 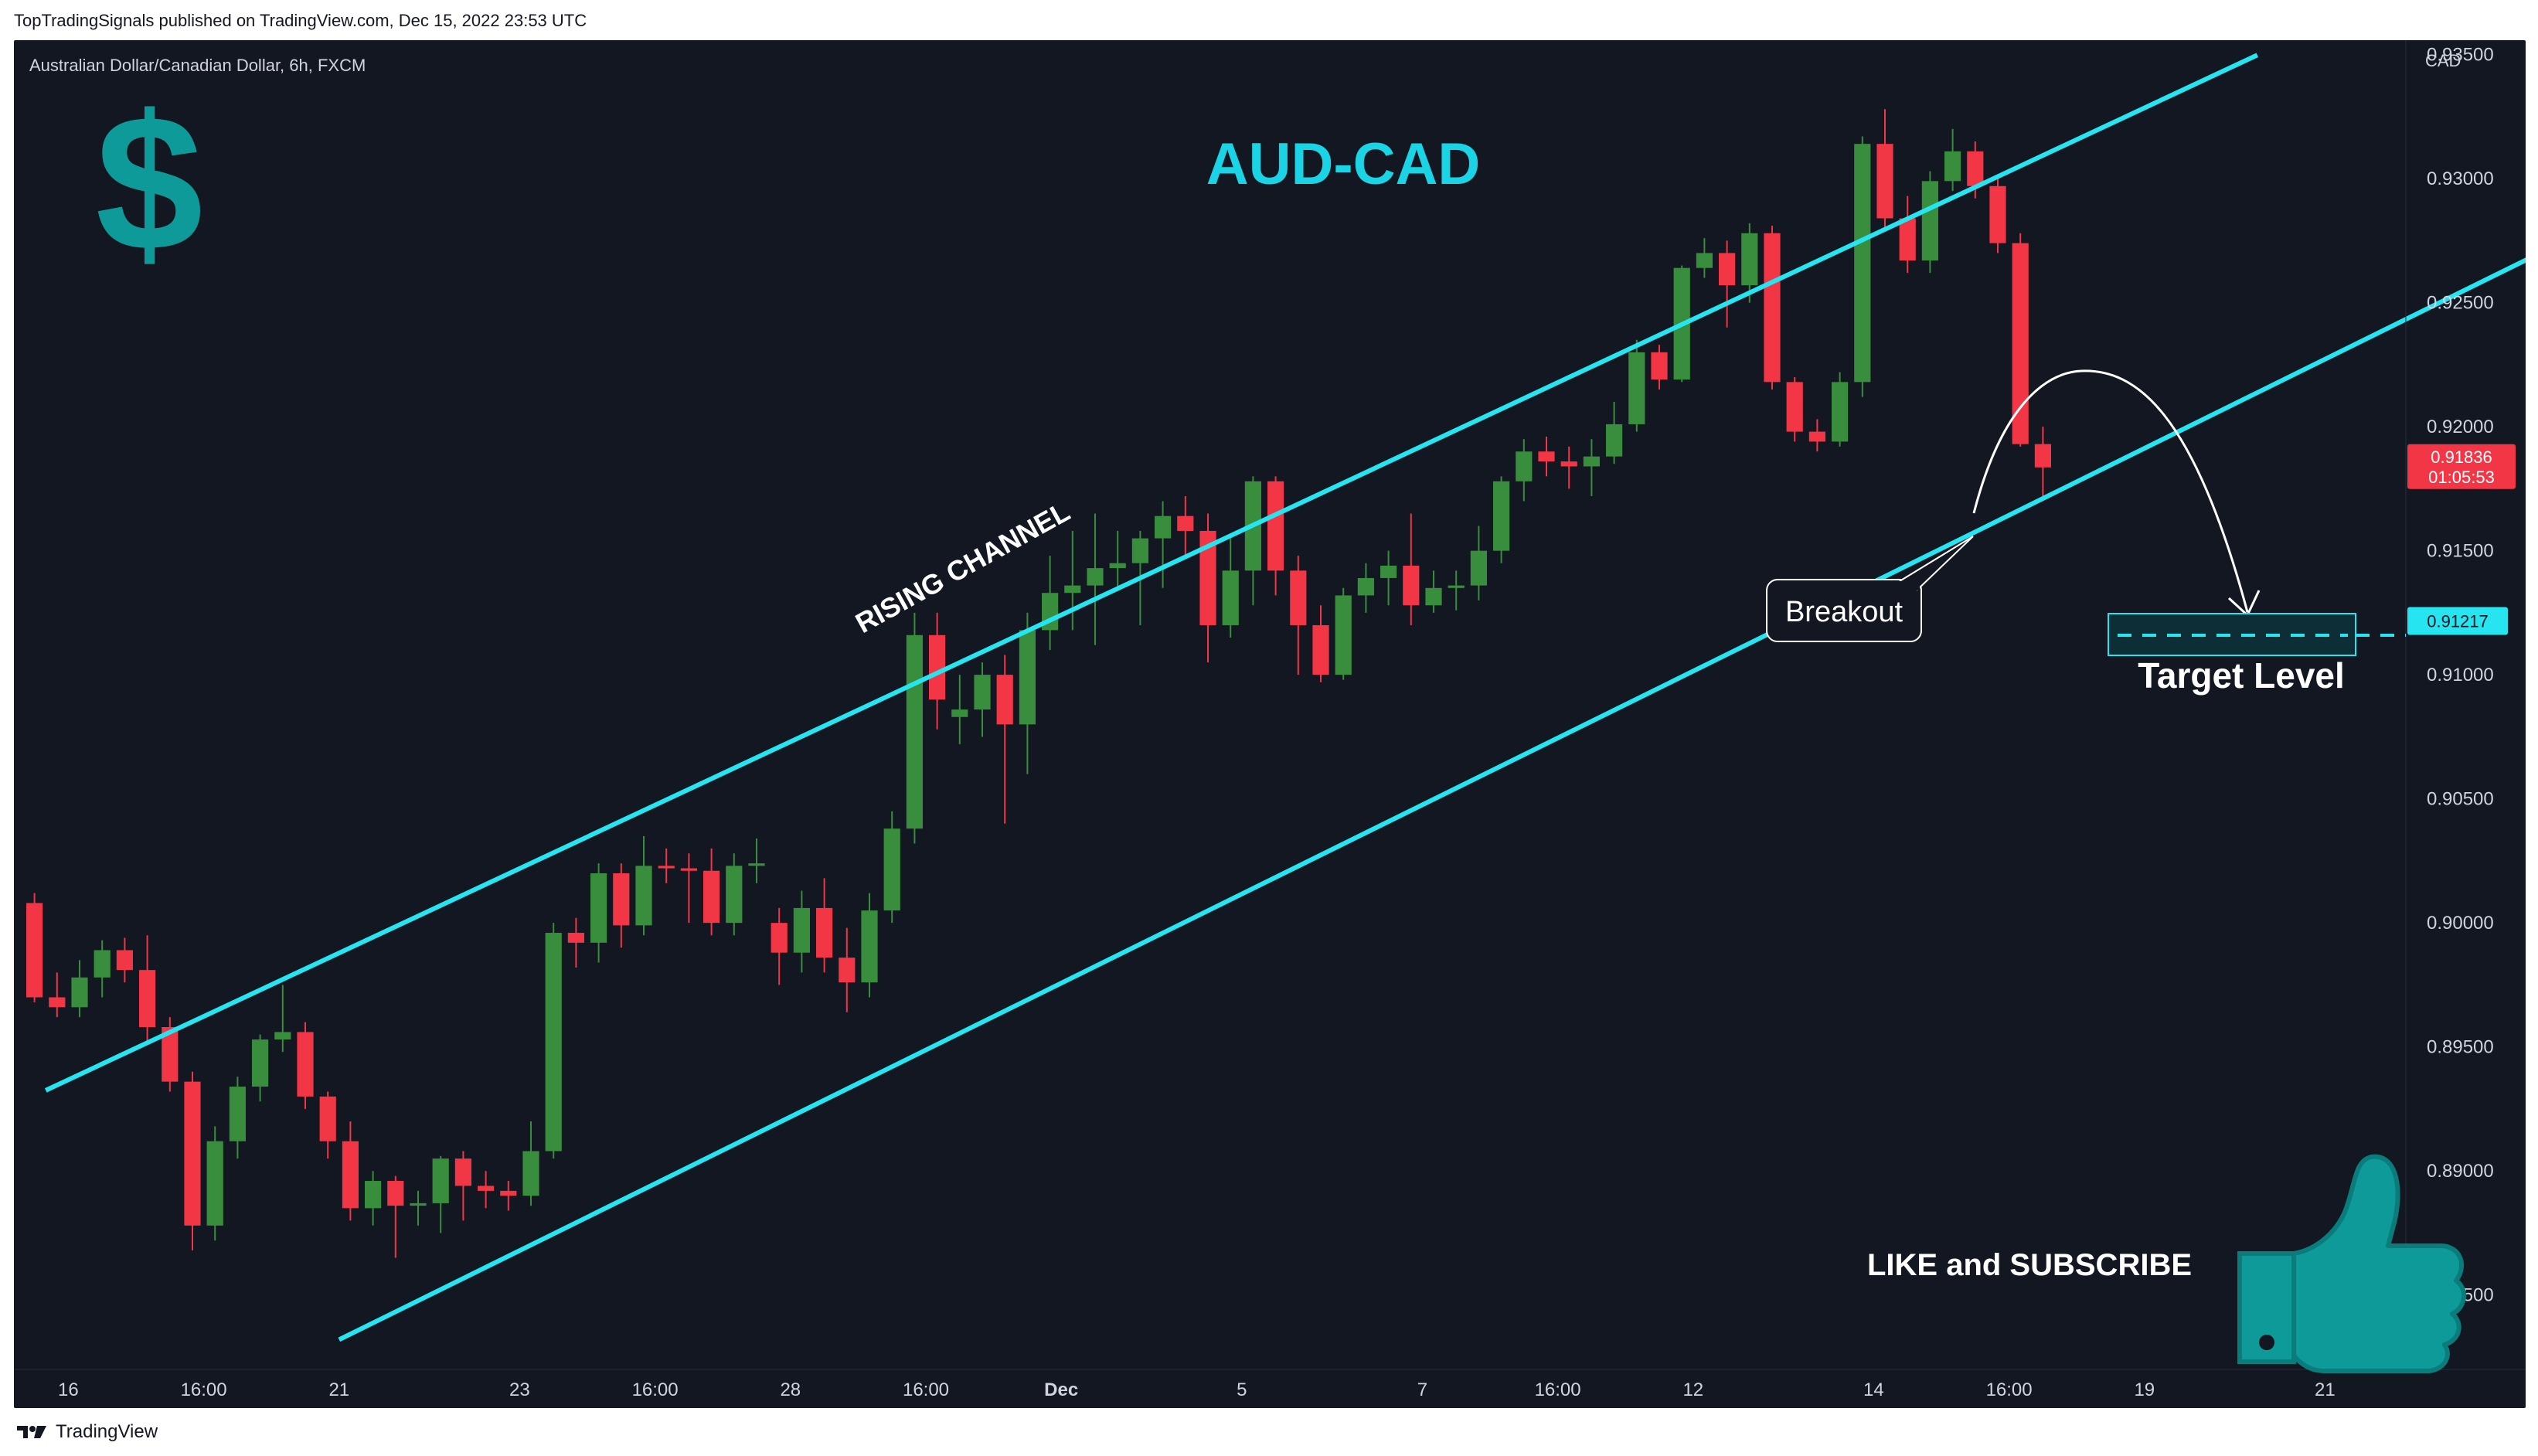 What do you see at coordinates (962, 567) in the screenshot?
I see `channel-label: RISING CHANNEL` at bounding box center [962, 567].